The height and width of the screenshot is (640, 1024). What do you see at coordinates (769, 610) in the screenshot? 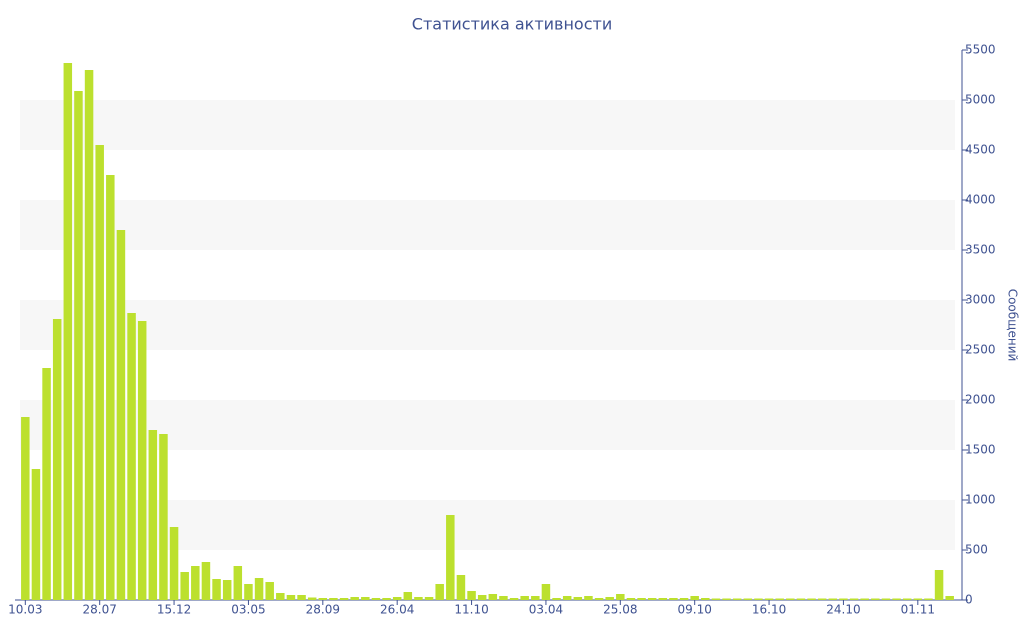
I see `x-tick-label: 16.10` at bounding box center [769, 610].